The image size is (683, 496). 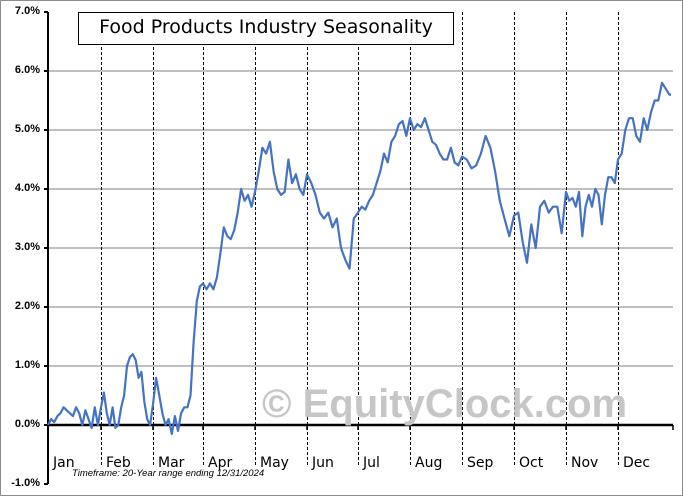 I want to click on month-label-aug: Aug, so click(x=429, y=463).